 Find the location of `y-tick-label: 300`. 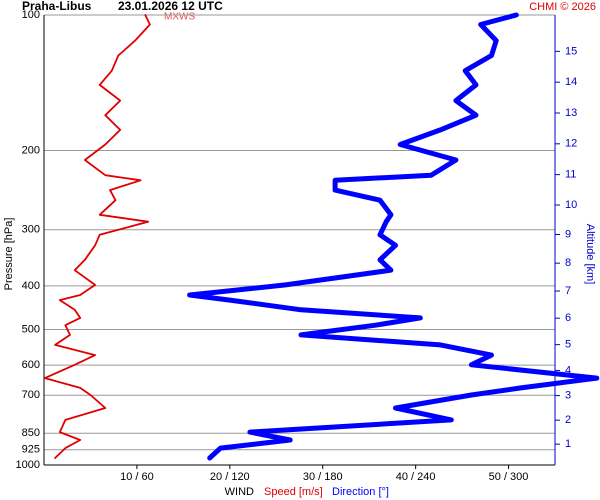

y-tick-label: 300 is located at coordinates (31, 230).